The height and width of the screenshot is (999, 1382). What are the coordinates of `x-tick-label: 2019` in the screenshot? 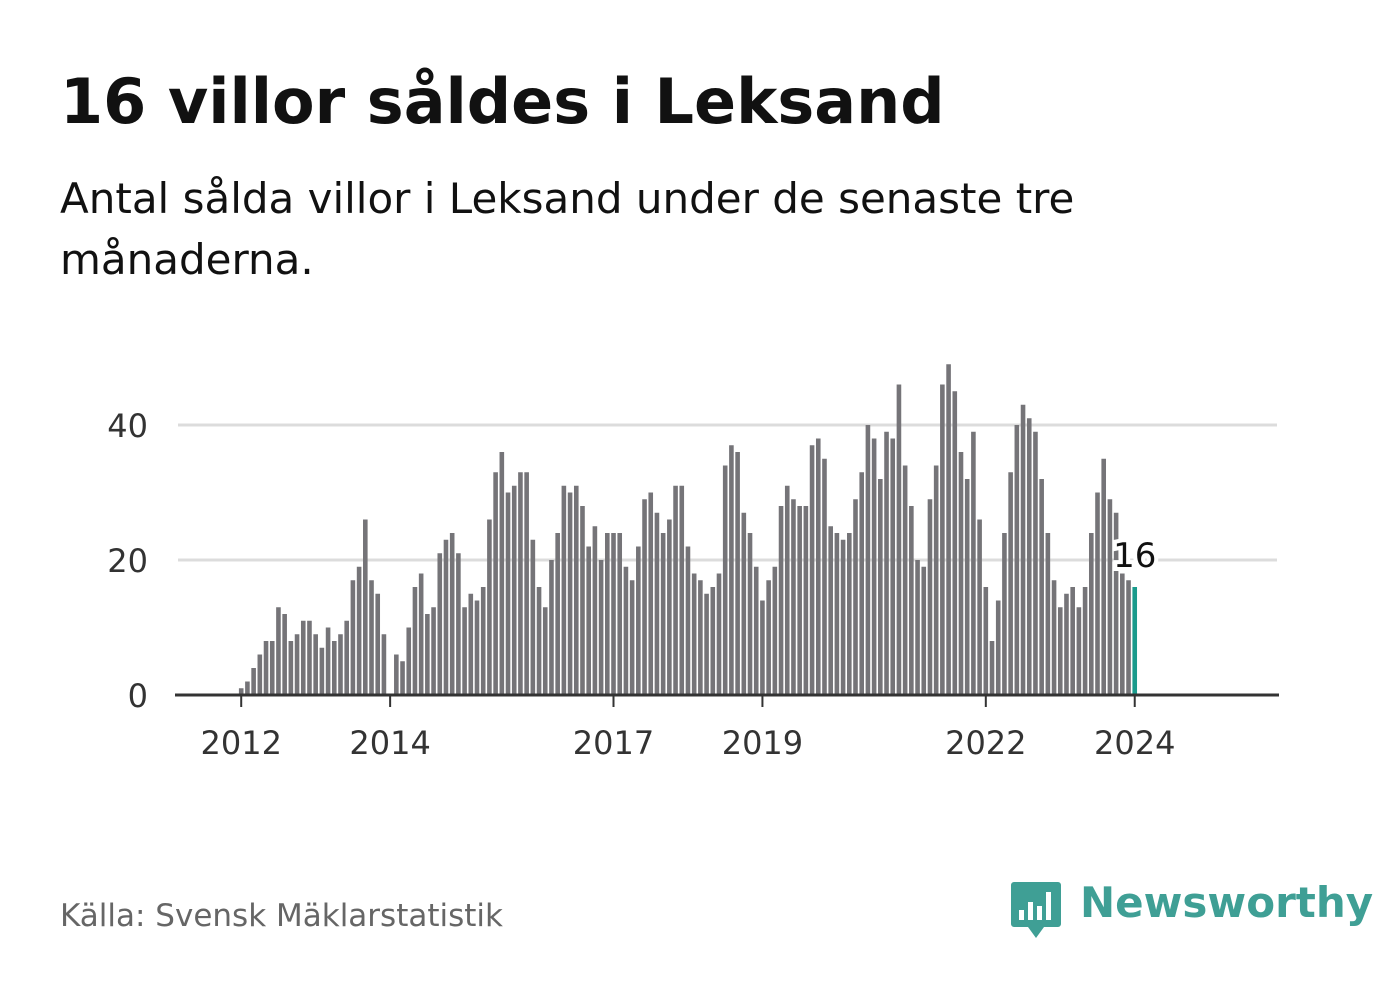 It's located at (762, 743).